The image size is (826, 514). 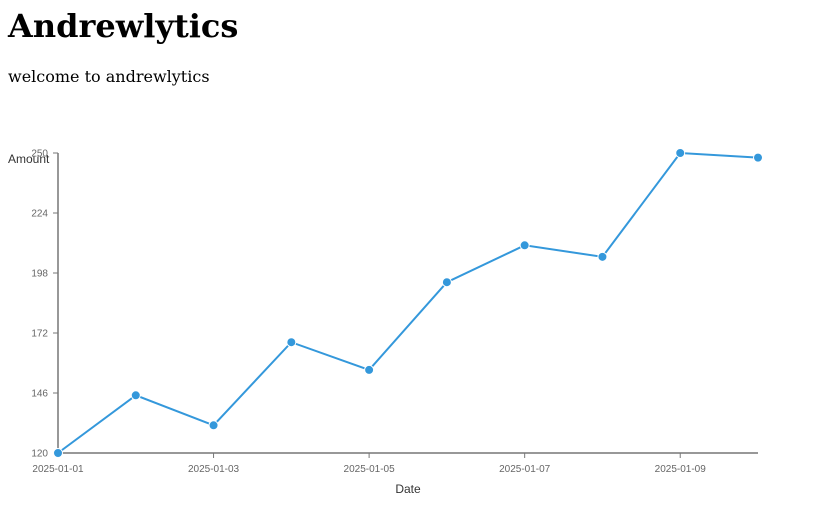 I want to click on y-axis-title: Amount, so click(x=29, y=159).